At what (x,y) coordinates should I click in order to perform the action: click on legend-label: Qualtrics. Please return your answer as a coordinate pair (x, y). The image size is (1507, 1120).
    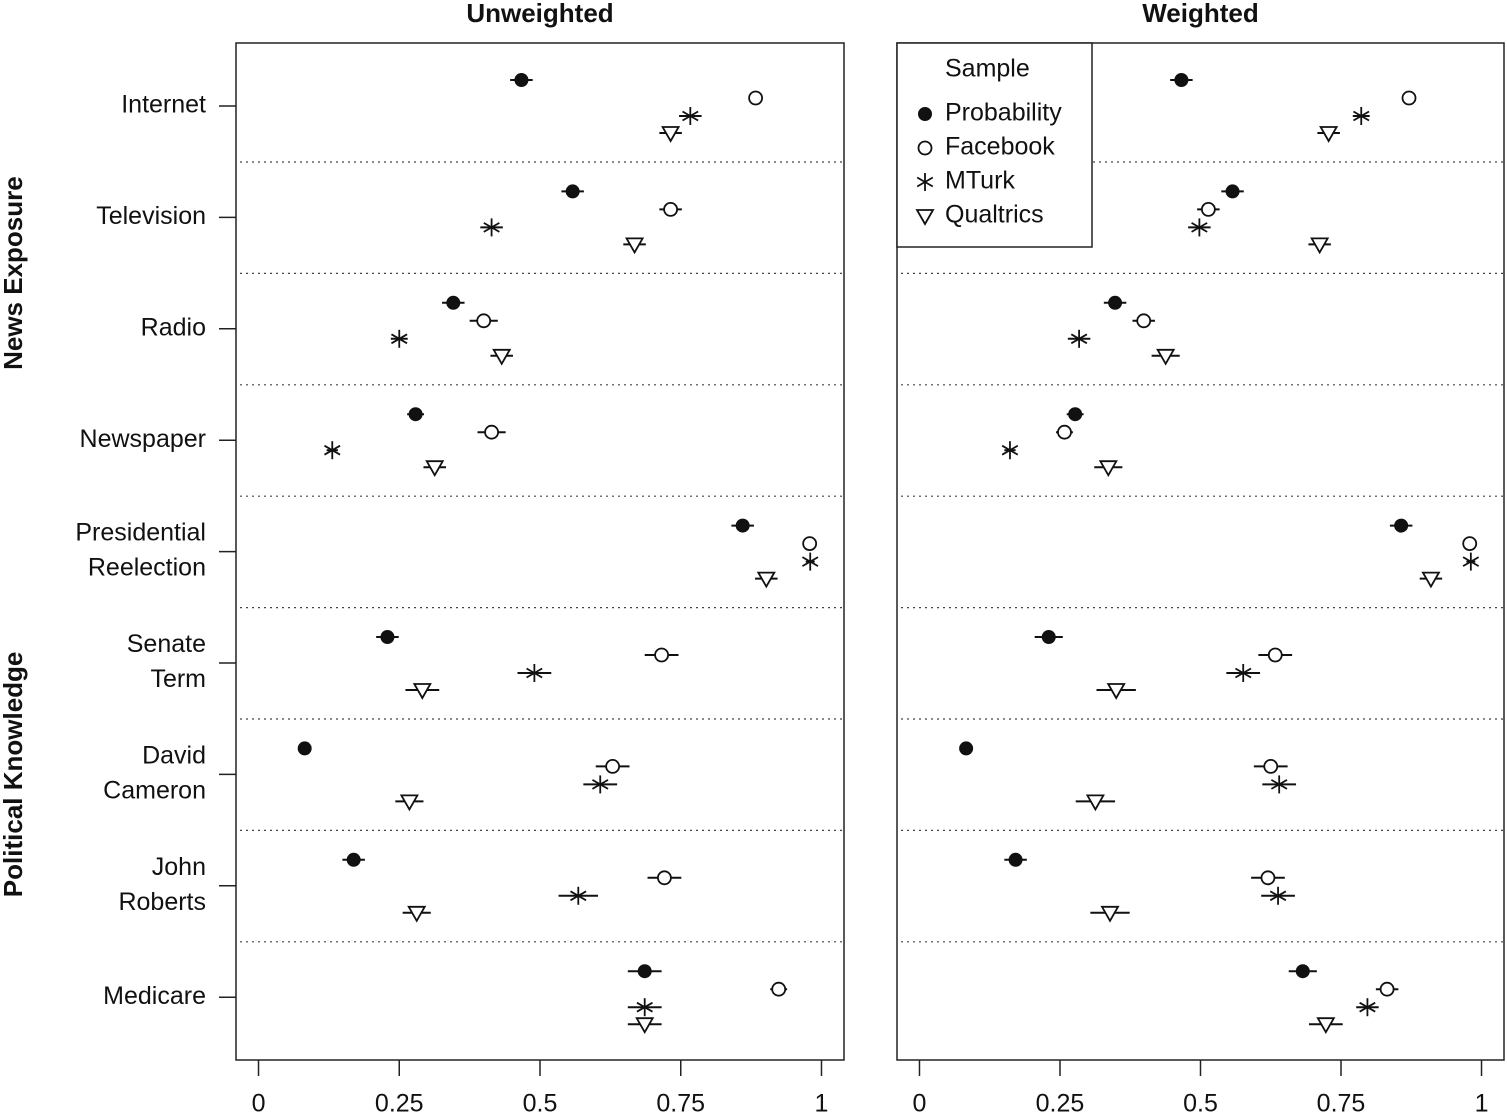
    Looking at the image, I should click on (994, 215).